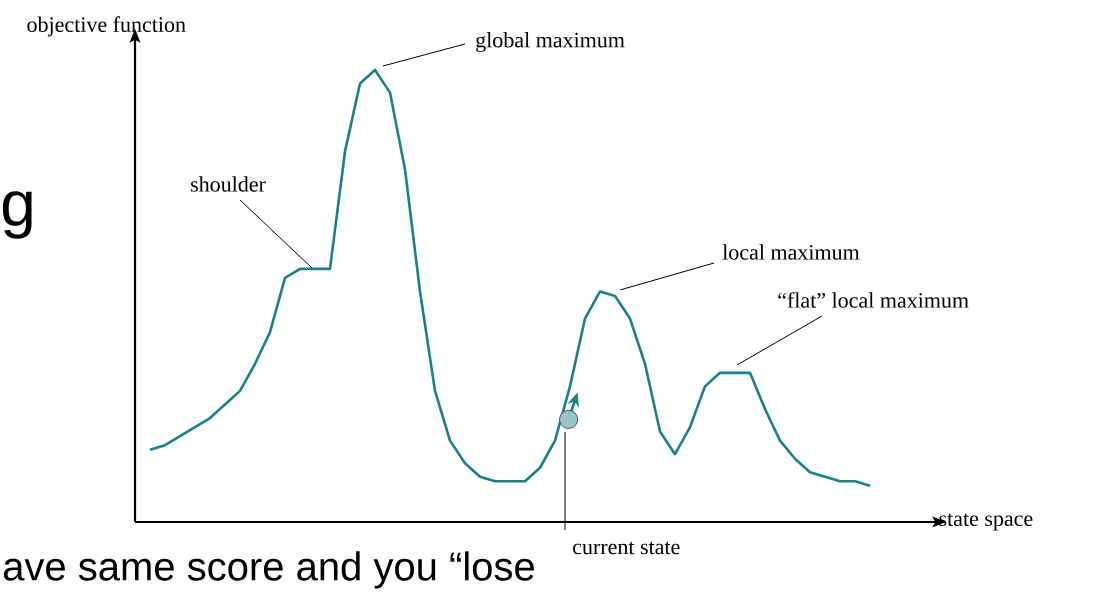 This screenshot has height=593, width=1096. I want to click on annotation: shoulder, so click(228, 184).